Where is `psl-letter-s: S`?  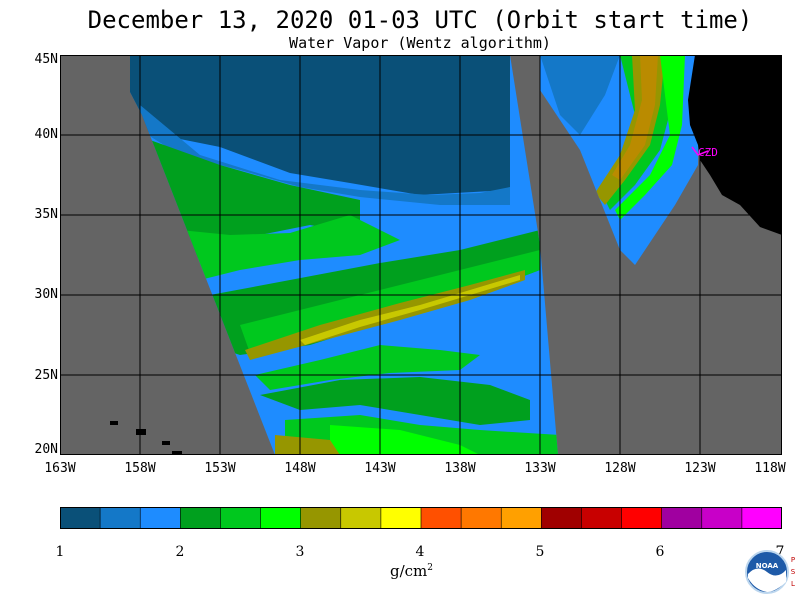 psl-letter-s: S is located at coordinates (793, 572).